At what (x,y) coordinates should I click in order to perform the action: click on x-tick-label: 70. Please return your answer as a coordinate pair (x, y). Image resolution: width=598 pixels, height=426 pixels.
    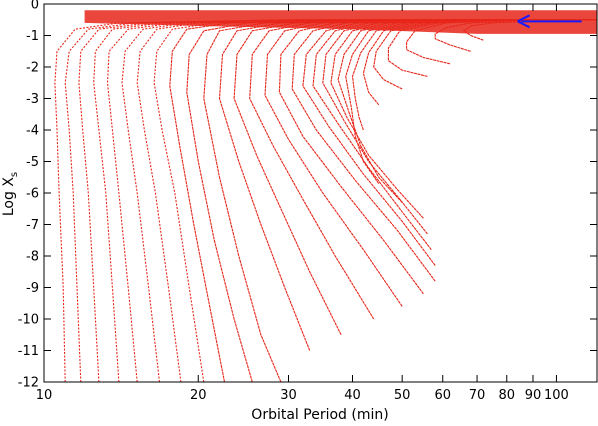
    Looking at the image, I should click on (477, 395).